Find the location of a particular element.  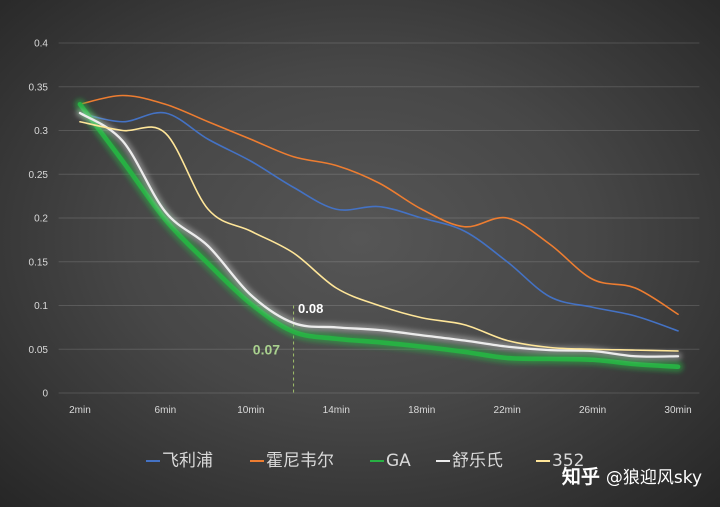

x-axis-tick-labels: 2min 6min 10min 14min 18min 22min 26min 30min is located at coordinates (380, 410).